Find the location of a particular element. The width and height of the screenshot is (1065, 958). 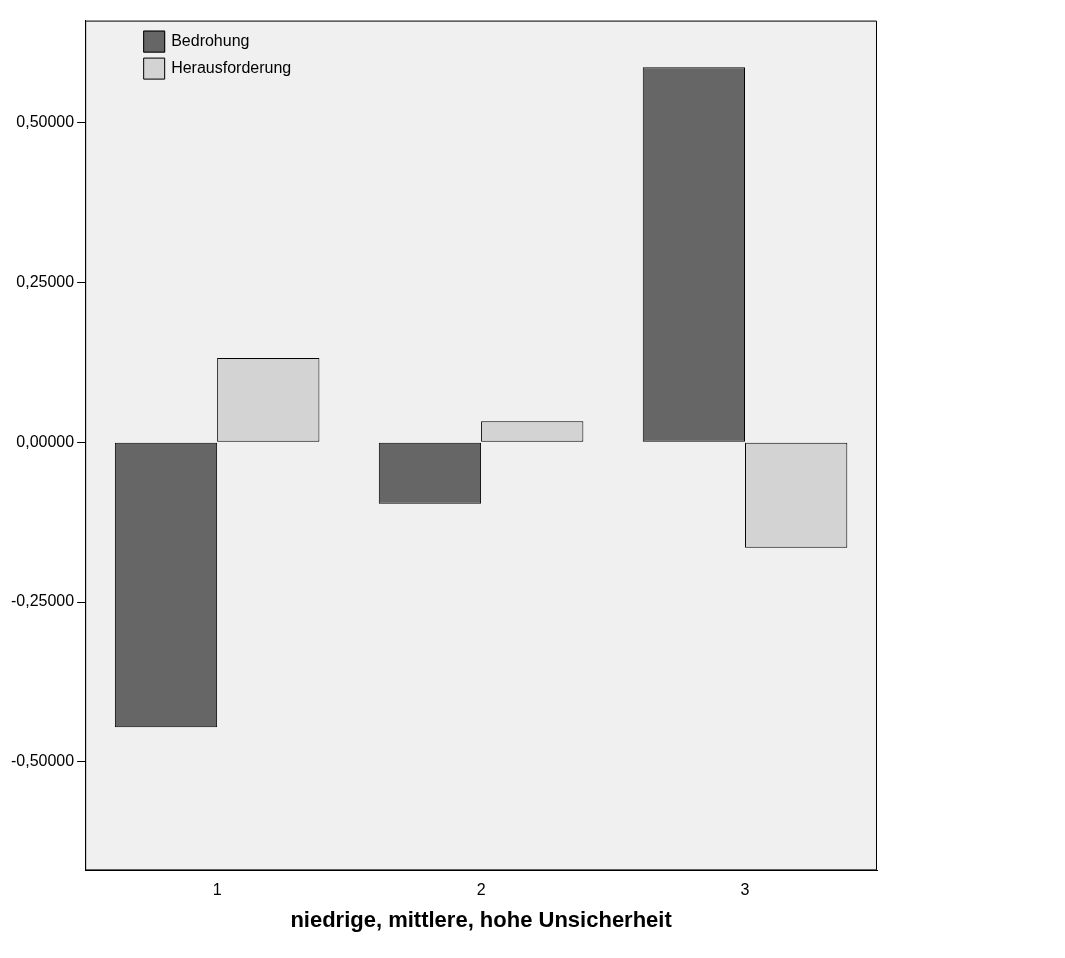

y-tick-label: -0,25000 is located at coordinates (42, 601).